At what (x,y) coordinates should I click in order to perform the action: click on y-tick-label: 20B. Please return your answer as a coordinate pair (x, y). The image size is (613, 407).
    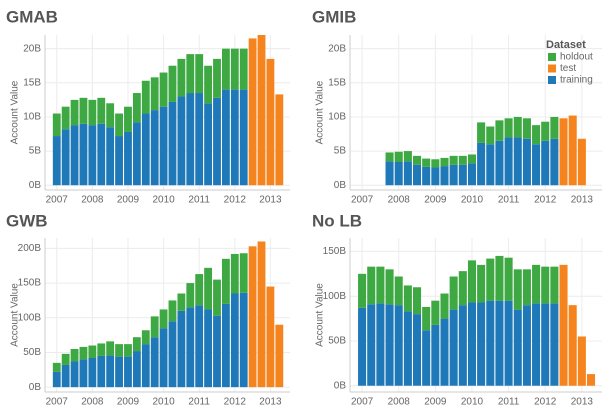
    Looking at the image, I should click on (32, 48).